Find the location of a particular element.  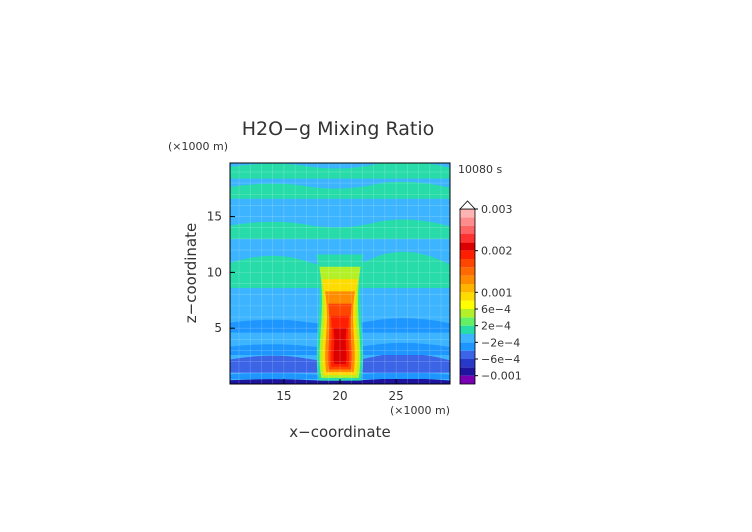

colorbar: 0.003 0.002 0.001 6e−4 2e−4 −2e−4 −6e−4 −0.001 is located at coordinates (490, 292).